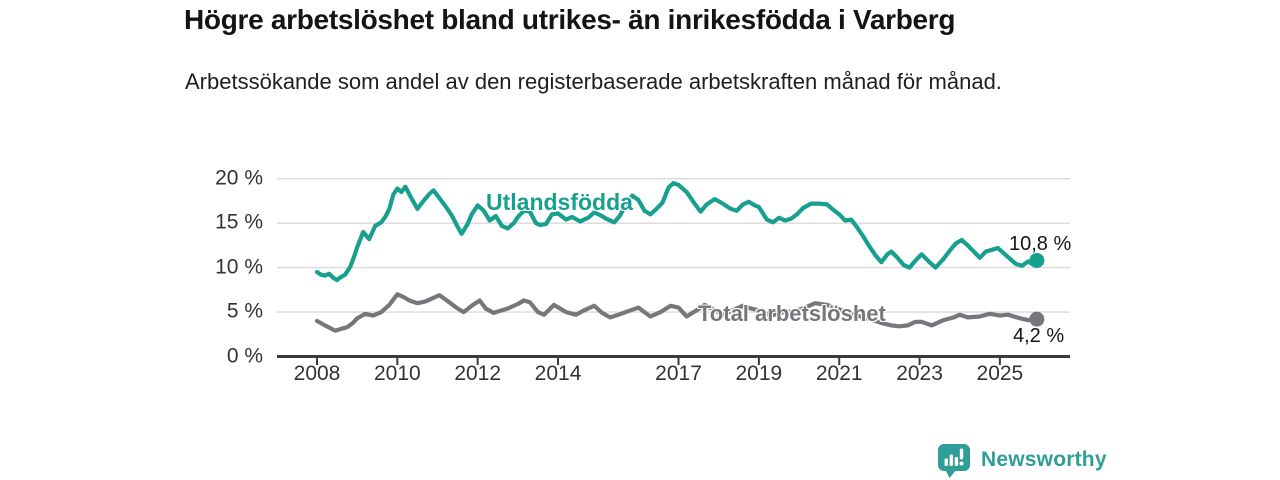 Image resolution: width=1280 pixels, height=480 pixels. I want to click on x-tick-label: 2014, so click(558, 373).